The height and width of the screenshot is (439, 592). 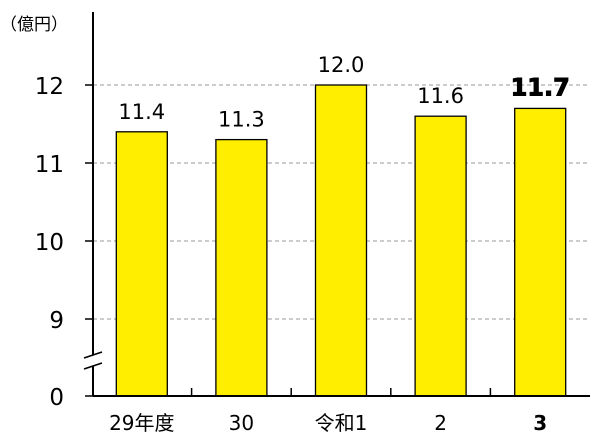 I want to click on bar-29年度, so click(x=141, y=264).